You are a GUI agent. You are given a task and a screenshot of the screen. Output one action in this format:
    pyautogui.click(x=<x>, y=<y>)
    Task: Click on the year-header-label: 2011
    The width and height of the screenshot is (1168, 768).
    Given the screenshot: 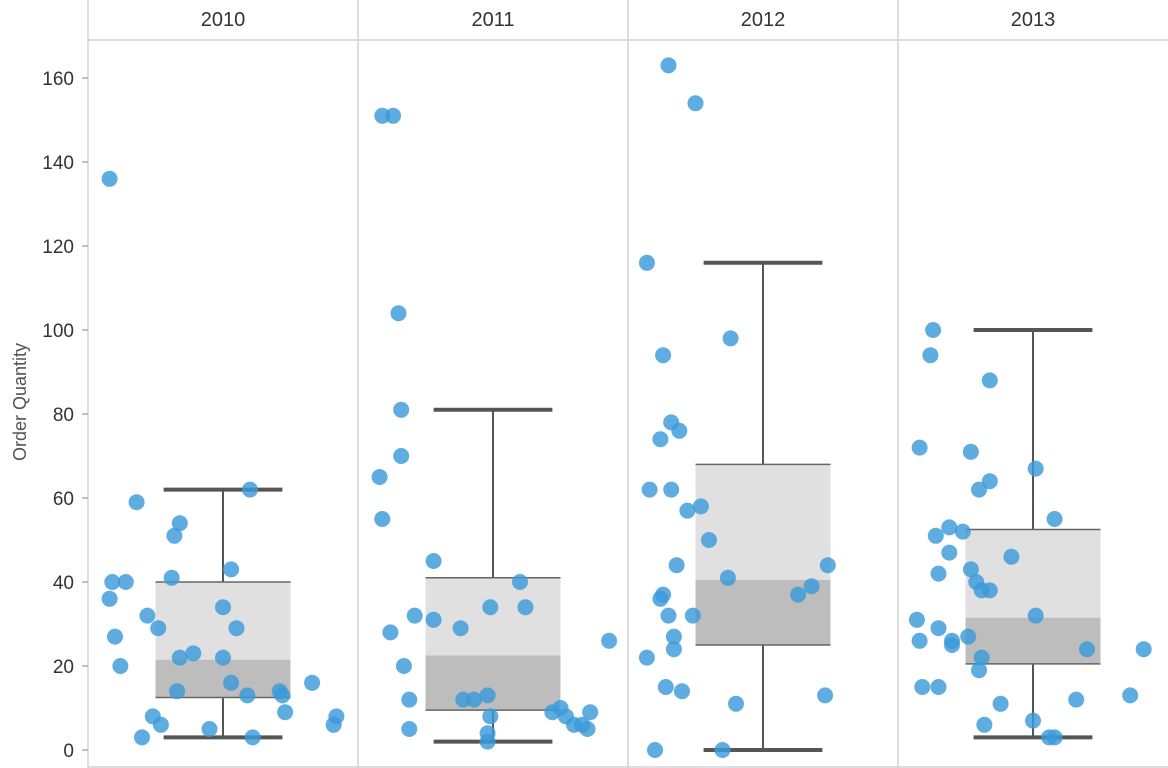 What is the action you would take?
    pyautogui.click(x=492, y=20)
    